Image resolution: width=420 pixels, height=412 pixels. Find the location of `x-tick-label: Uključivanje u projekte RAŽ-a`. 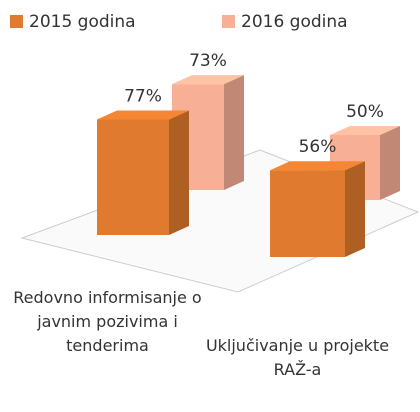

x-tick-label: Uključivanje u projekte RAŽ-a is located at coordinates (297, 357).